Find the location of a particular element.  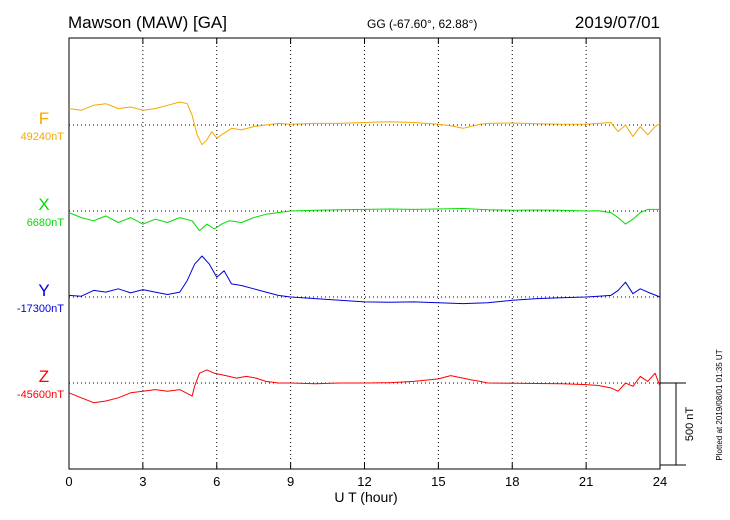

series-Y-name: Y is located at coordinates (43, 290).